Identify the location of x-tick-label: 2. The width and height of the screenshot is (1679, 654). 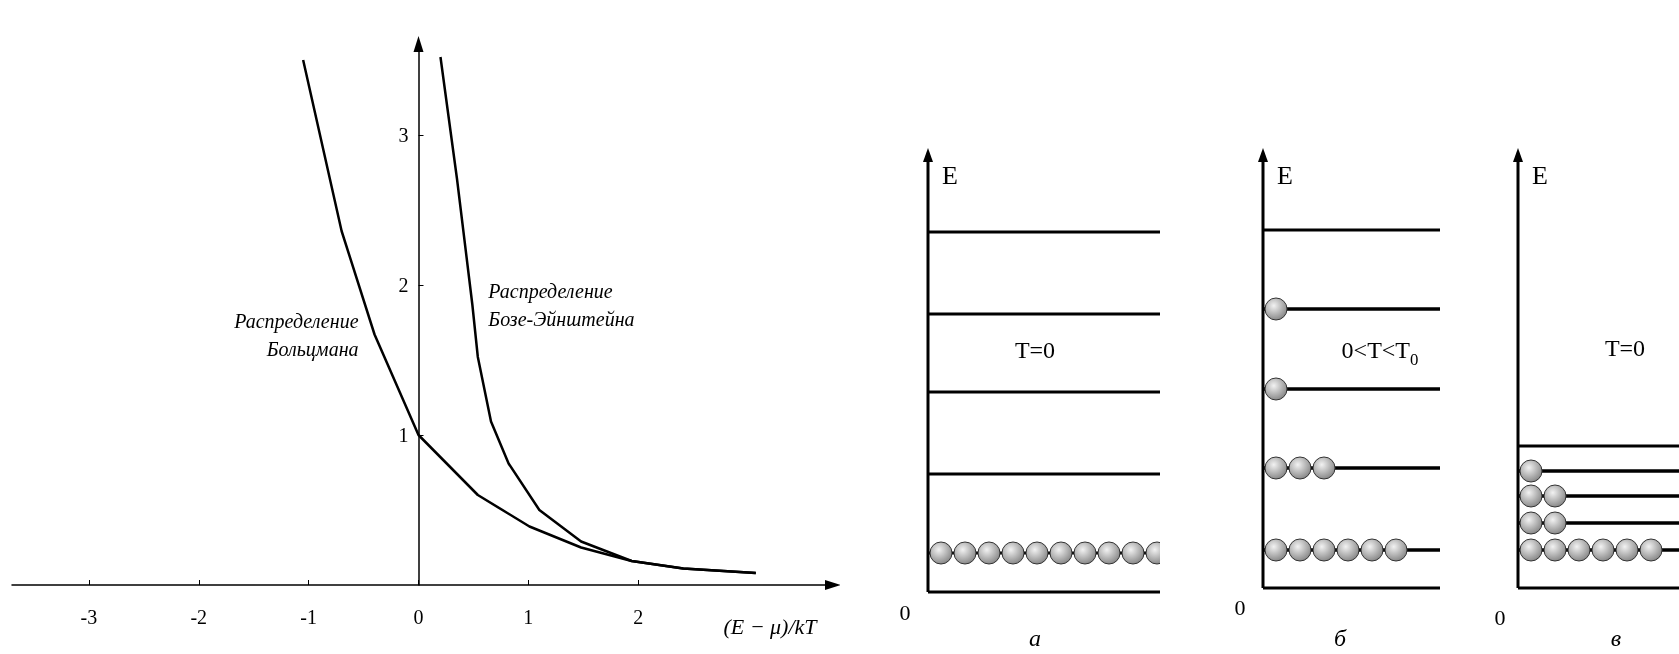
(638, 617).